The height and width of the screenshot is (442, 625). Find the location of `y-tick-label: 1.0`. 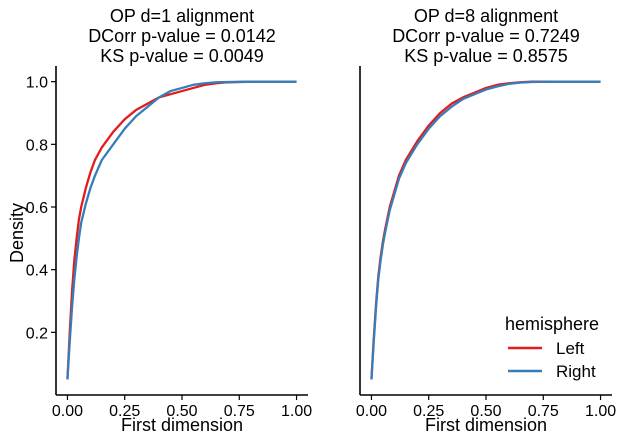

y-tick-label: 1.0 is located at coordinates (37, 83).